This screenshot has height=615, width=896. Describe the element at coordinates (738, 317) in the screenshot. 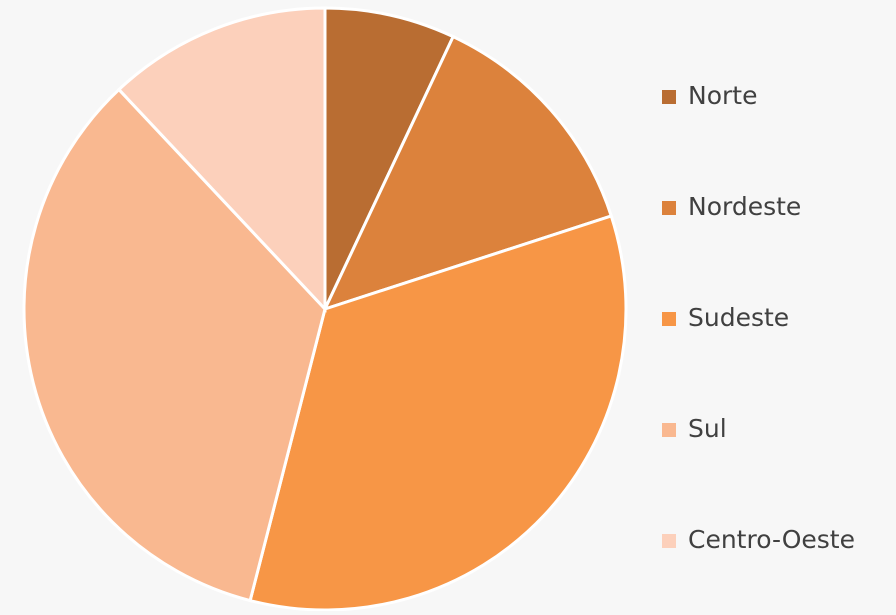

I see `legend-label: Sudeste` at that location.